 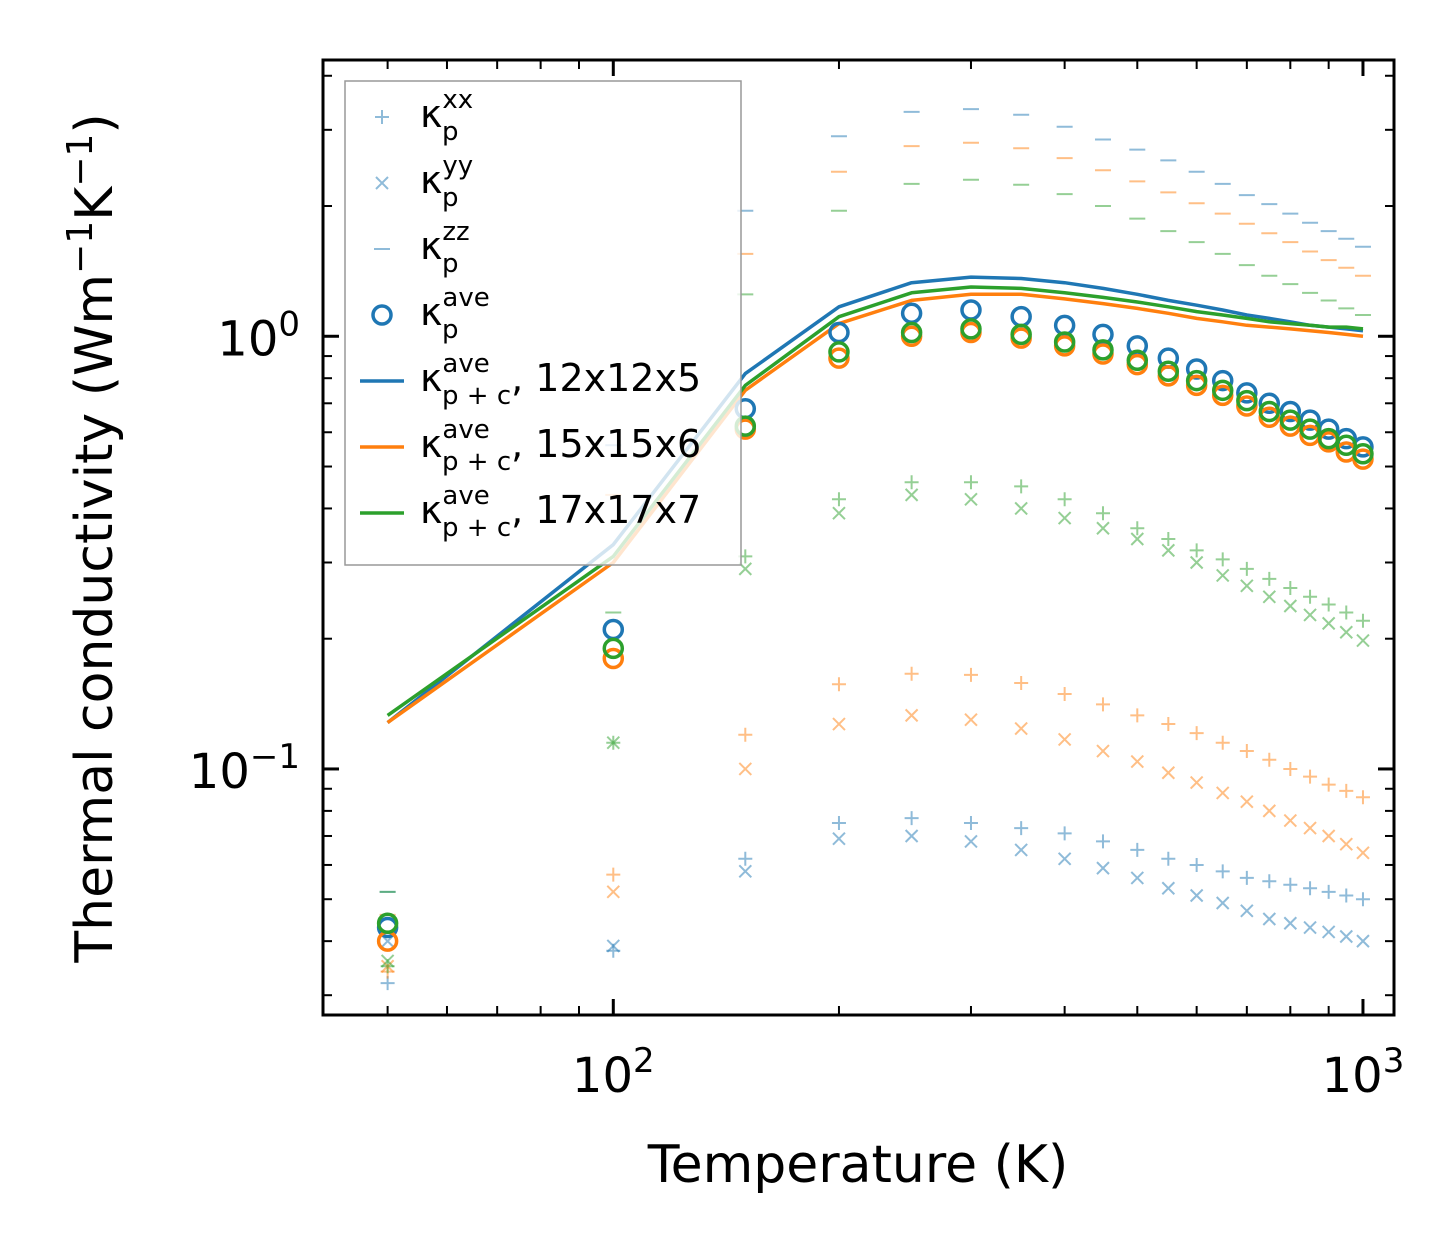 I want to click on y-tick-label: 10⁰, so click(x=258, y=335).